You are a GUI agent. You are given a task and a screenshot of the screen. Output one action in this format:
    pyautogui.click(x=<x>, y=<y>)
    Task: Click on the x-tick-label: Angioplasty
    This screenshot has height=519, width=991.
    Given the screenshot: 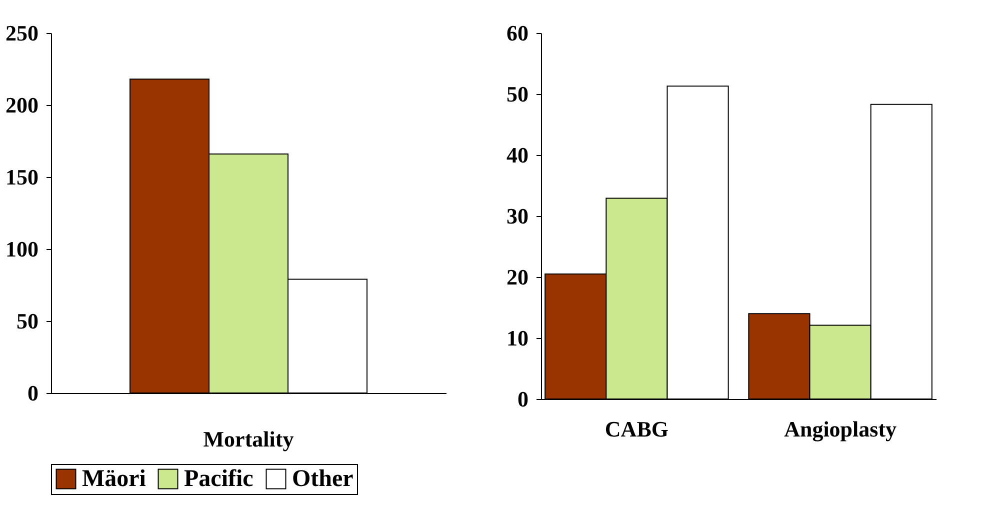 What is the action you would take?
    pyautogui.click(x=840, y=429)
    